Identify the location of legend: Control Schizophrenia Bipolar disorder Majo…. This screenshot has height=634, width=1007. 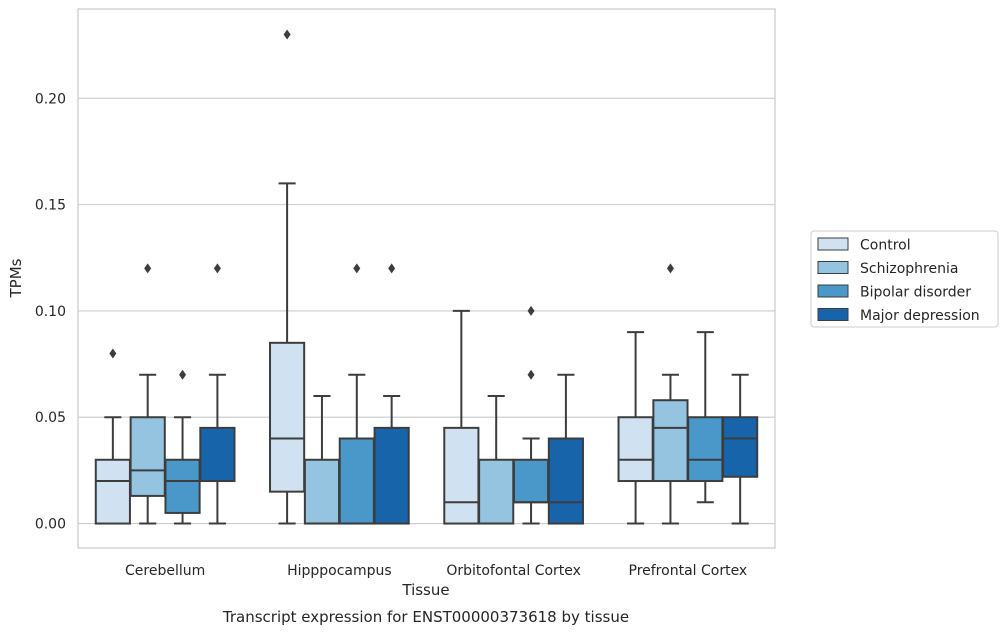
(904, 279).